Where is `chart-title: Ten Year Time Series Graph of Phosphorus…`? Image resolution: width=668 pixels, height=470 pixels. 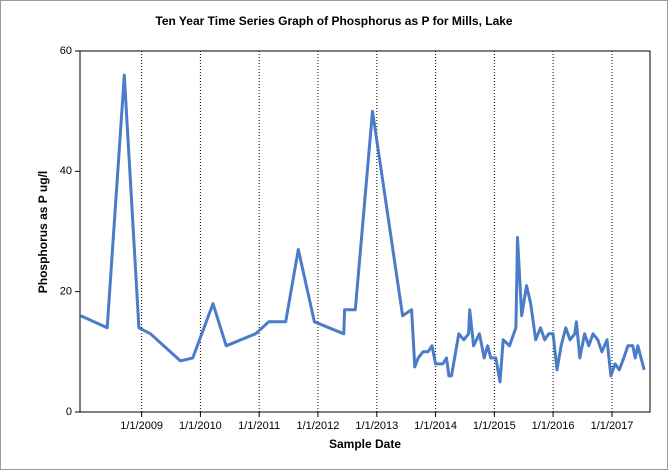
chart-title: Ten Year Time Series Graph of Phosphorus… is located at coordinates (334, 21).